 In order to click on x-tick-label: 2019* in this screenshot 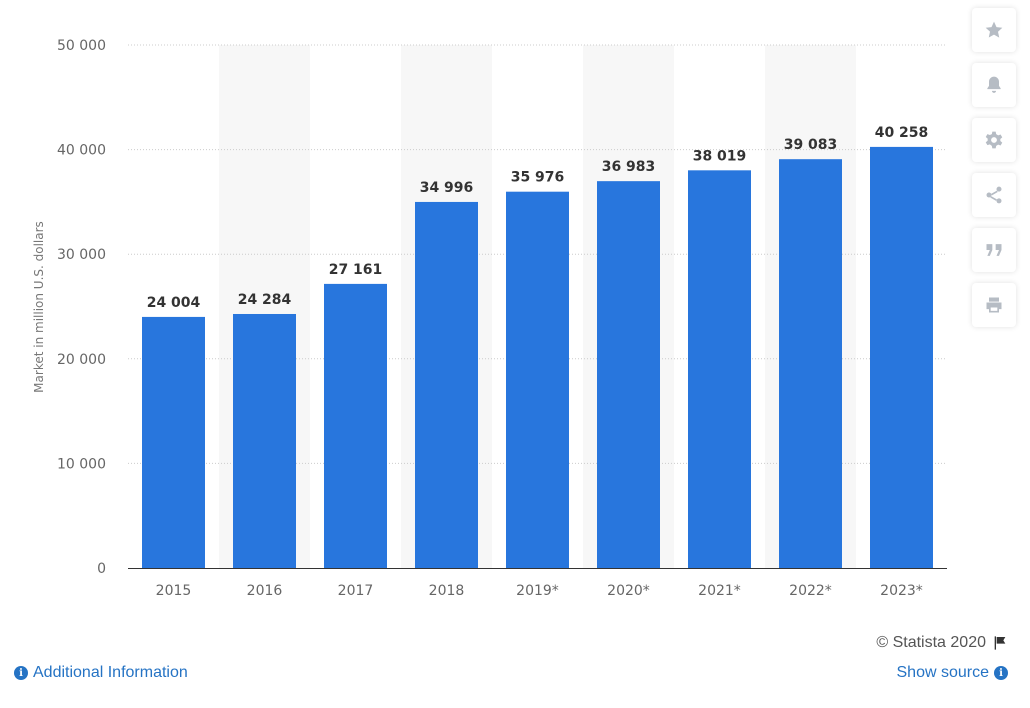, I will do `click(537, 591)`.